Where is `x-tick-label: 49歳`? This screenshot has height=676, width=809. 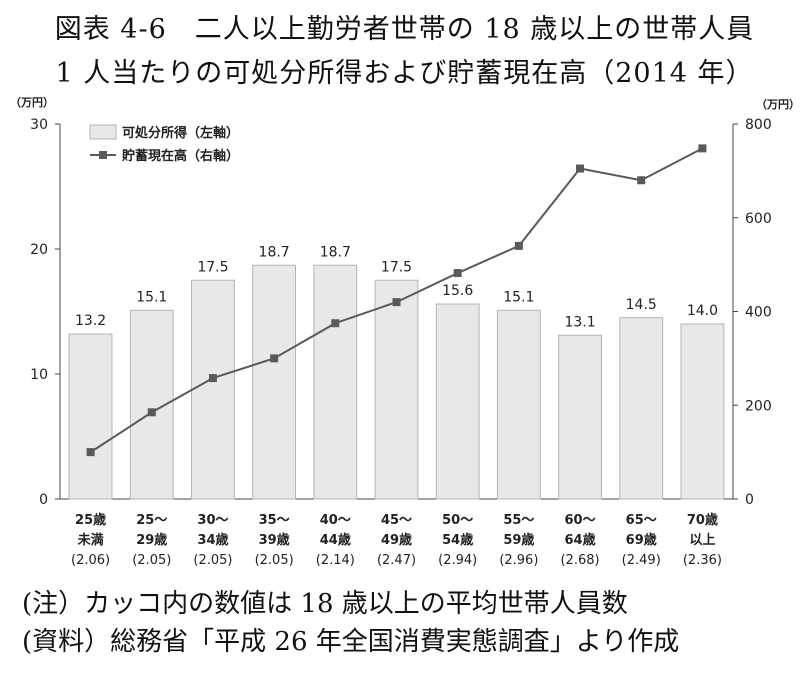
x-tick-label: 49歳 is located at coordinates (396, 540).